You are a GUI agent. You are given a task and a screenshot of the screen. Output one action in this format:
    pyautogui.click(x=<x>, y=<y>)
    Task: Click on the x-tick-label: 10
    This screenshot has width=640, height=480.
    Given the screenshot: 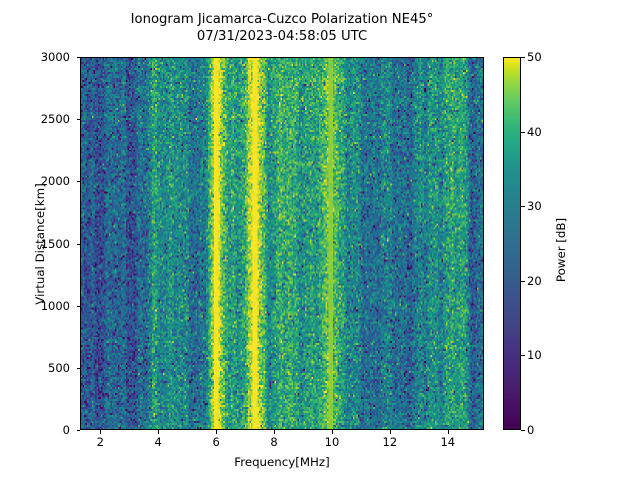 What is the action you would take?
    pyautogui.click(x=332, y=442)
    